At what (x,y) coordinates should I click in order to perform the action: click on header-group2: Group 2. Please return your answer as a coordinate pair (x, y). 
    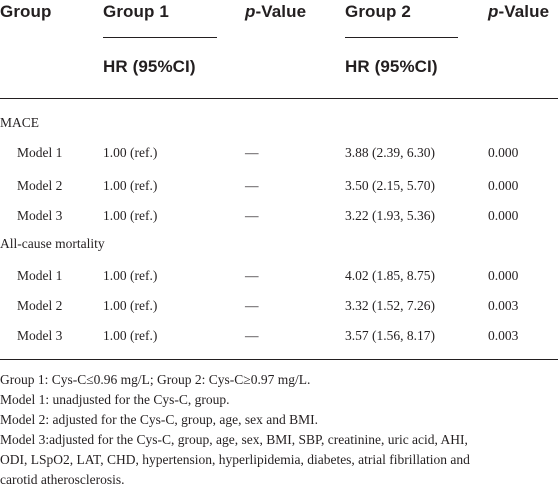
    Looking at the image, I should click on (378, 11).